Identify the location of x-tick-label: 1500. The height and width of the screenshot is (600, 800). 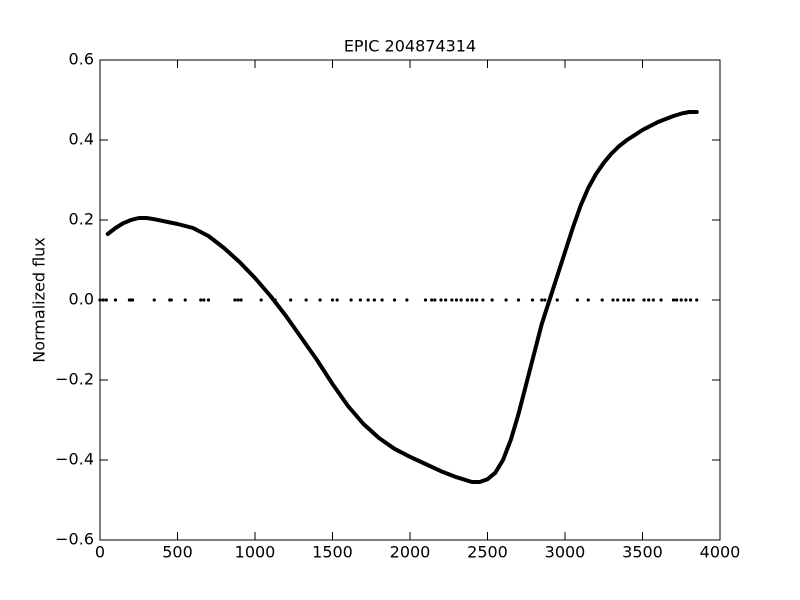
(332, 552).